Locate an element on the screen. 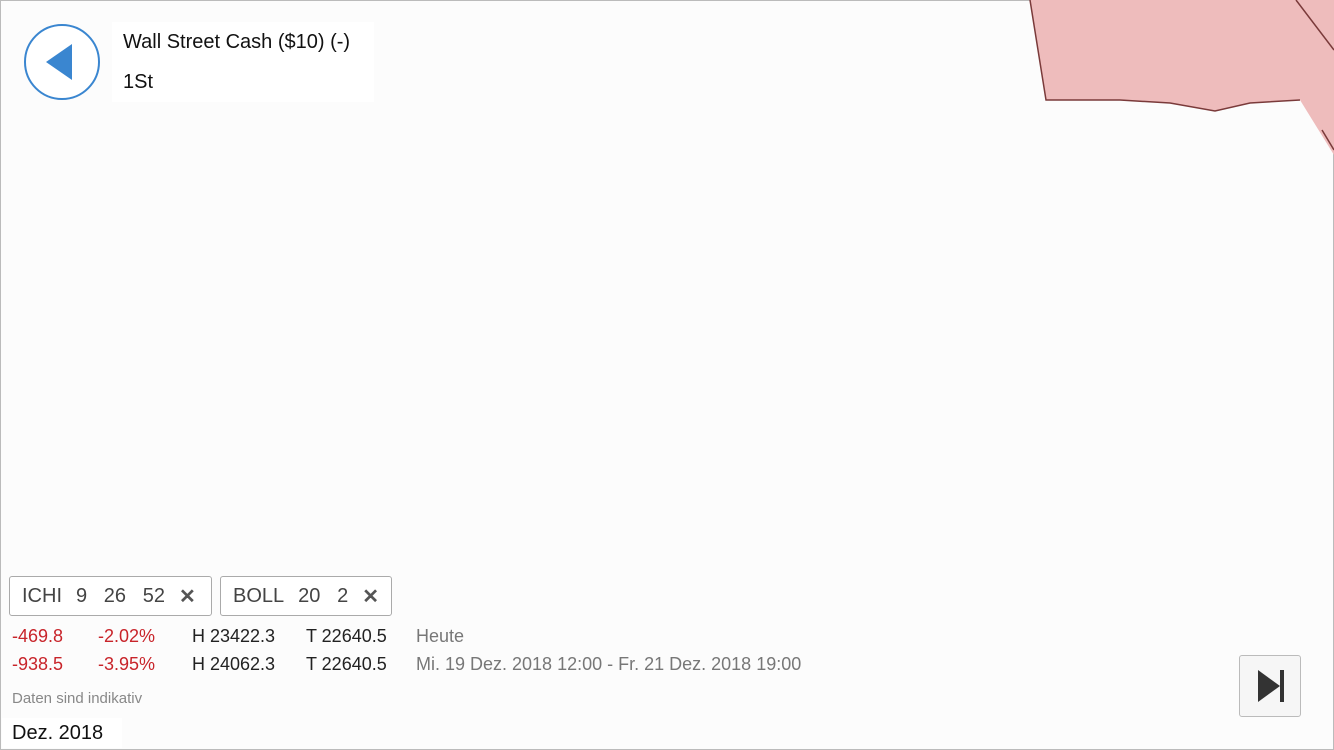 The image size is (1334, 750). ichimoku-cloud is located at coordinates (1182, 77).